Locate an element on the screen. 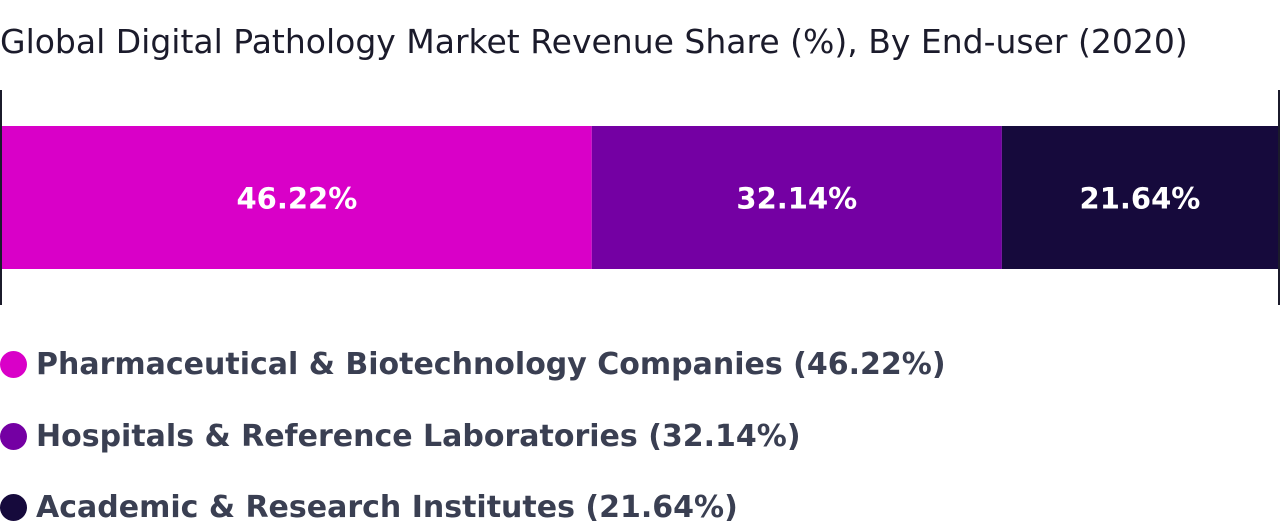 The image size is (1280, 528). bar-value-label-1: 46.22% is located at coordinates (296, 199).